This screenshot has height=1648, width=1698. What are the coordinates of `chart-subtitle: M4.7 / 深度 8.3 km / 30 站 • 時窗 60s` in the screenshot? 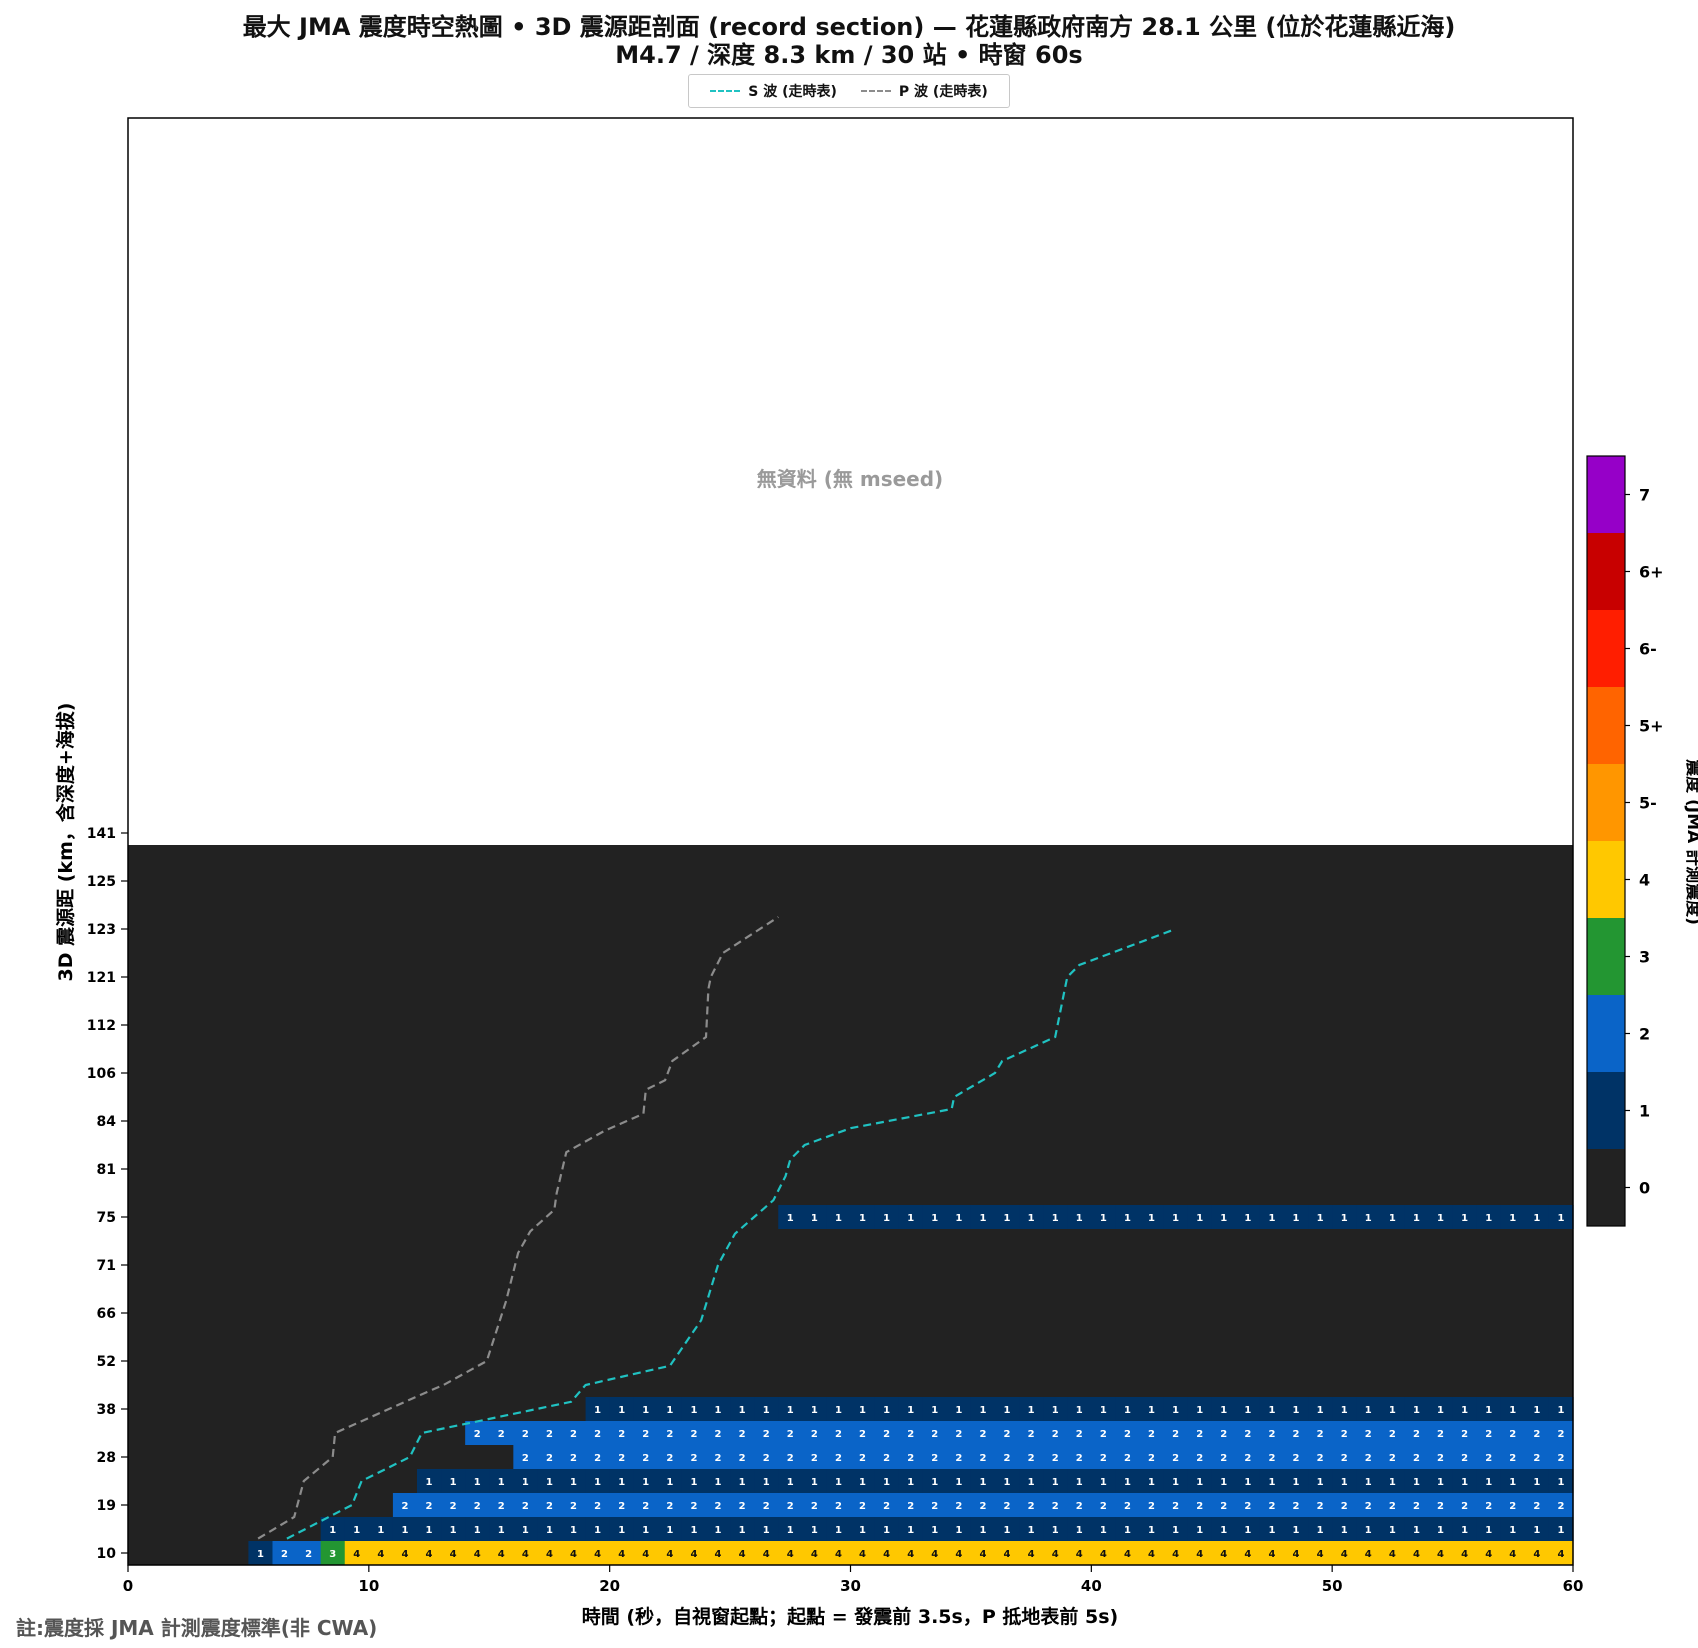 It's located at (849, 55).